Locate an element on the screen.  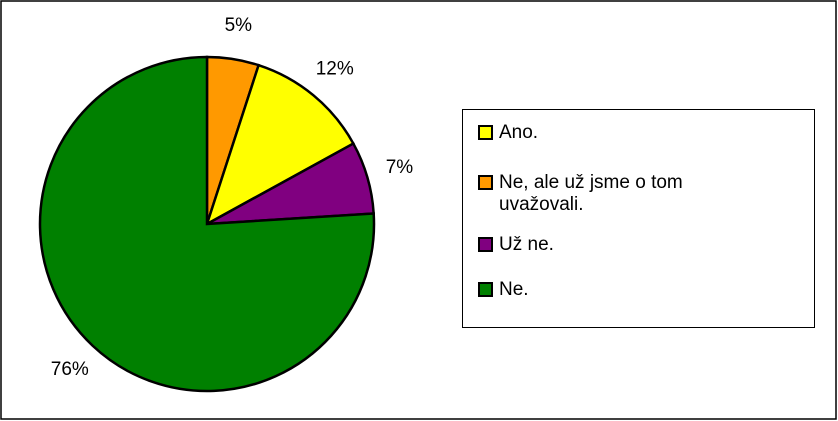
legend-item: Už ne. is located at coordinates (628, 245).